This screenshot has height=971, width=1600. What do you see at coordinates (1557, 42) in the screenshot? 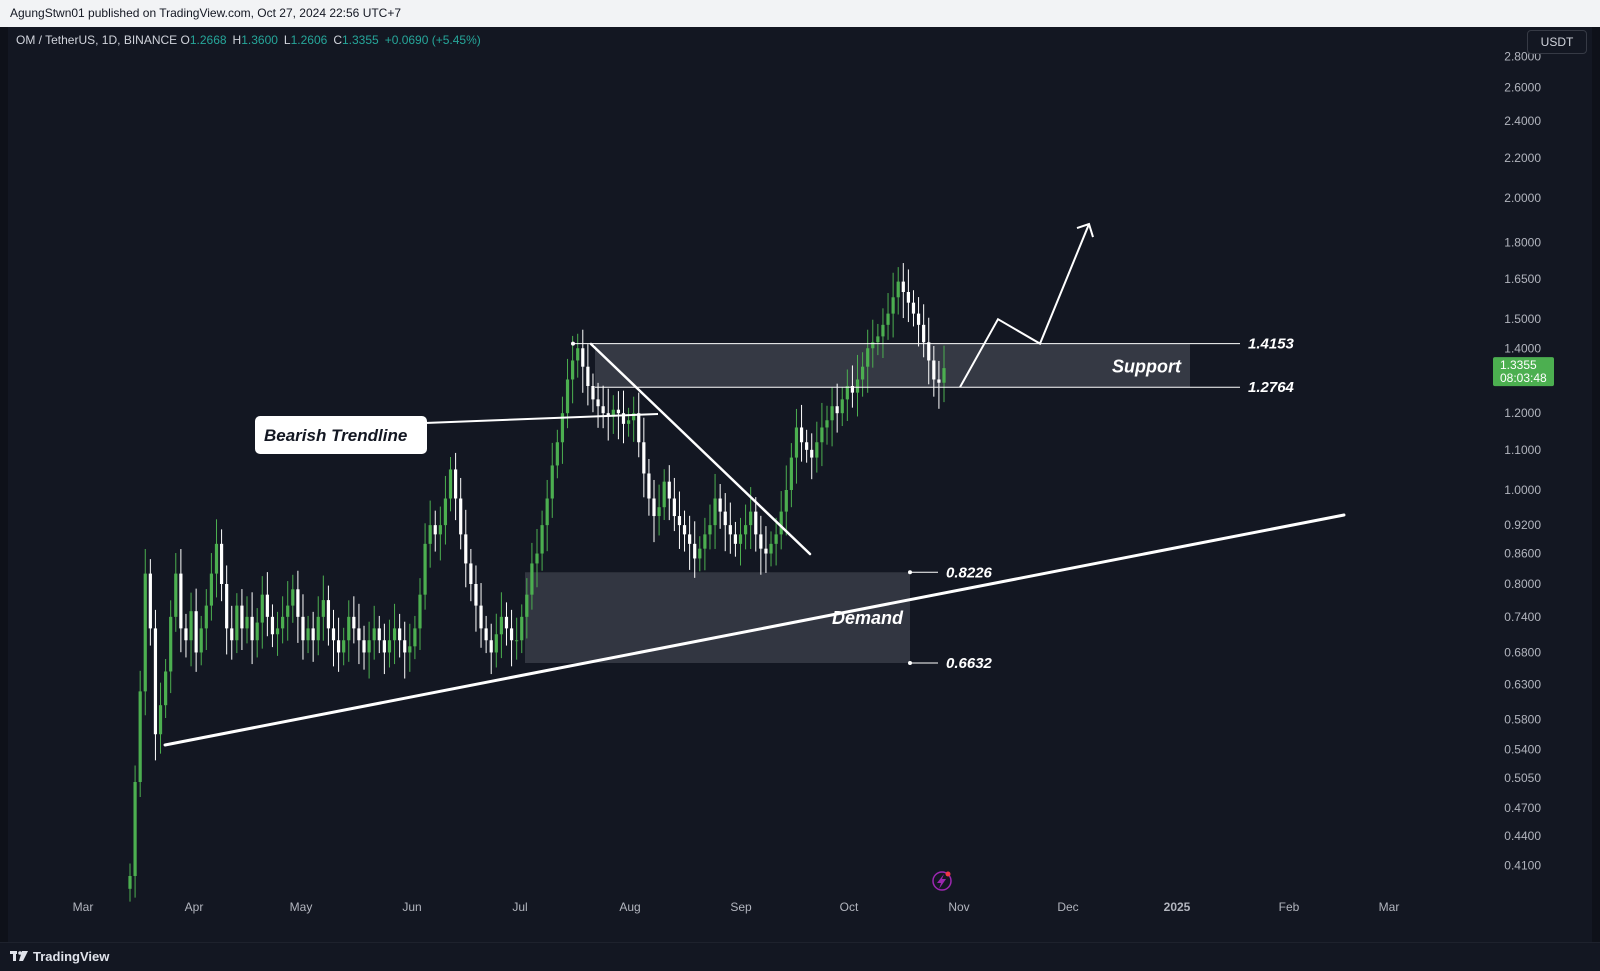
I see `currency-button: USDT` at bounding box center [1557, 42].